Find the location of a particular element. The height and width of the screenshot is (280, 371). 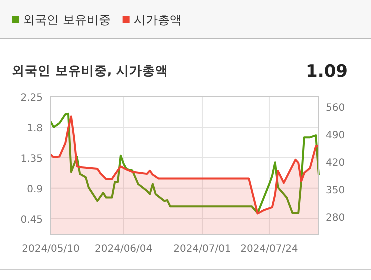

y2-tick-label: 490 is located at coordinates (336, 136).